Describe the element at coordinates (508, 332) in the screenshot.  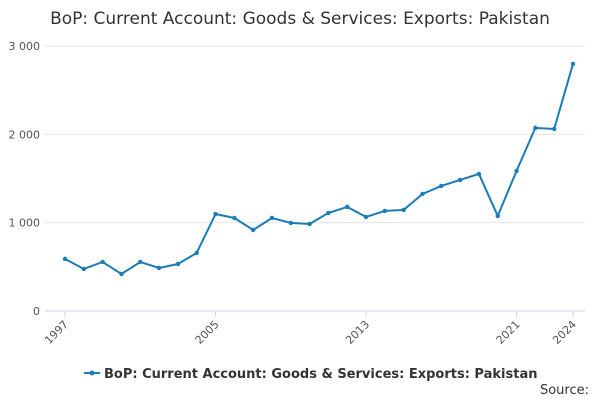
I see `x-tick-label: 2021` at that location.